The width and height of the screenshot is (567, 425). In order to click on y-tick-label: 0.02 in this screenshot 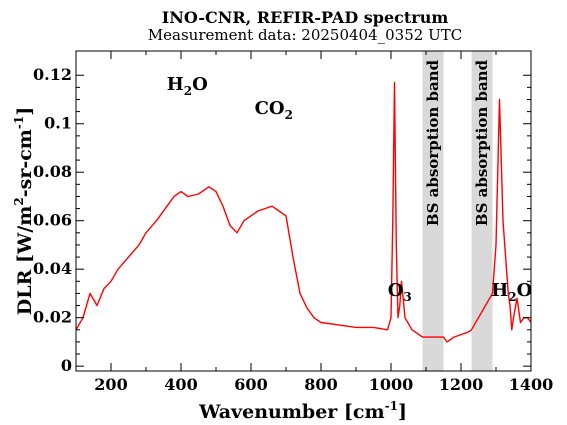, I will do `click(52, 317)`.